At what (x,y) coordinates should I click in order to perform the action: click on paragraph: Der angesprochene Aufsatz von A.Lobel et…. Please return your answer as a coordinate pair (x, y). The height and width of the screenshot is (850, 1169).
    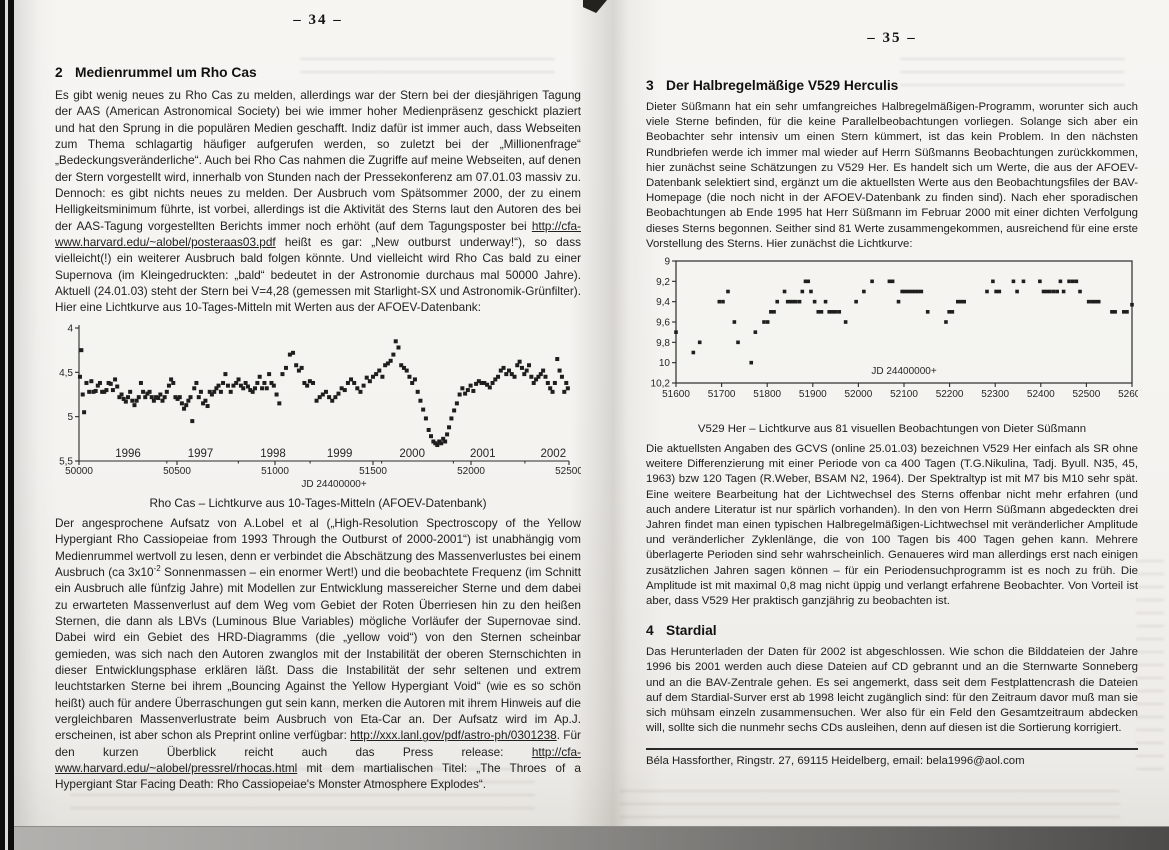
    Looking at the image, I should click on (318, 653).